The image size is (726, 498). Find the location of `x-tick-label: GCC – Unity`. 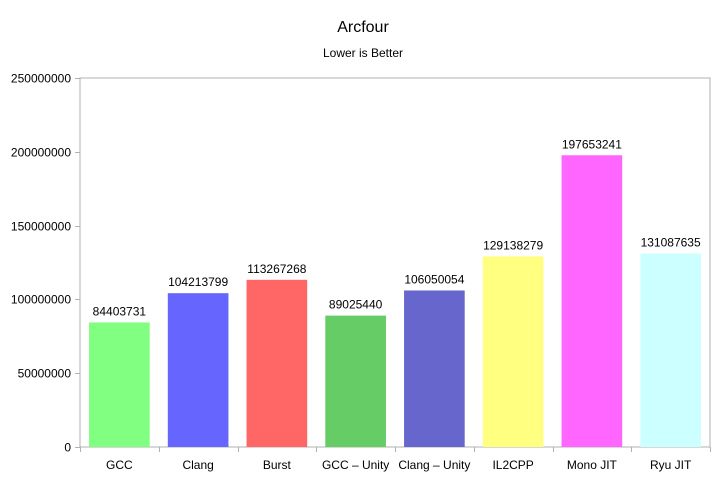

x-tick-label: GCC – Unity is located at coordinates (355, 465).